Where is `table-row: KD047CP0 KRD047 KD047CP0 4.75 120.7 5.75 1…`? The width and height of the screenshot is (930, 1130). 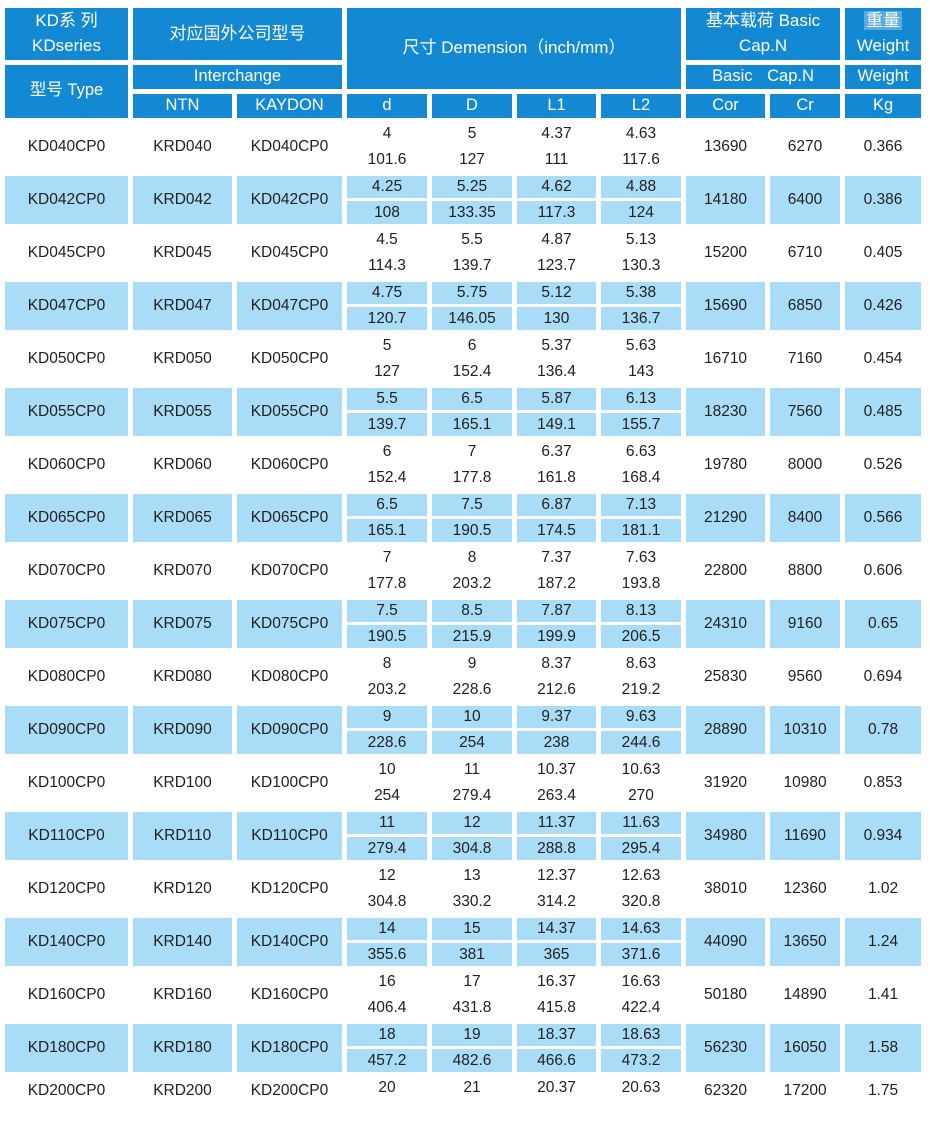
table-row: KD047CP0 KRD047 KD047CP0 4.75 120.7 5.75 1… is located at coordinates (463, 305).